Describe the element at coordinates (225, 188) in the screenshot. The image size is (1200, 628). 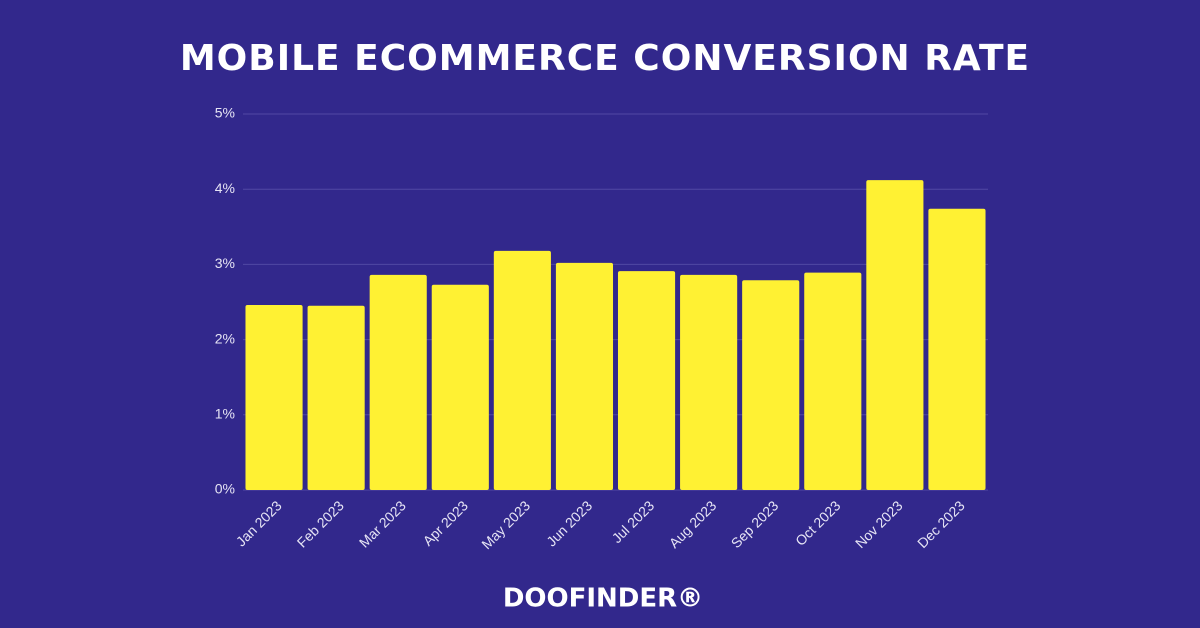
I see `y-tick-label: 4%` at that location.